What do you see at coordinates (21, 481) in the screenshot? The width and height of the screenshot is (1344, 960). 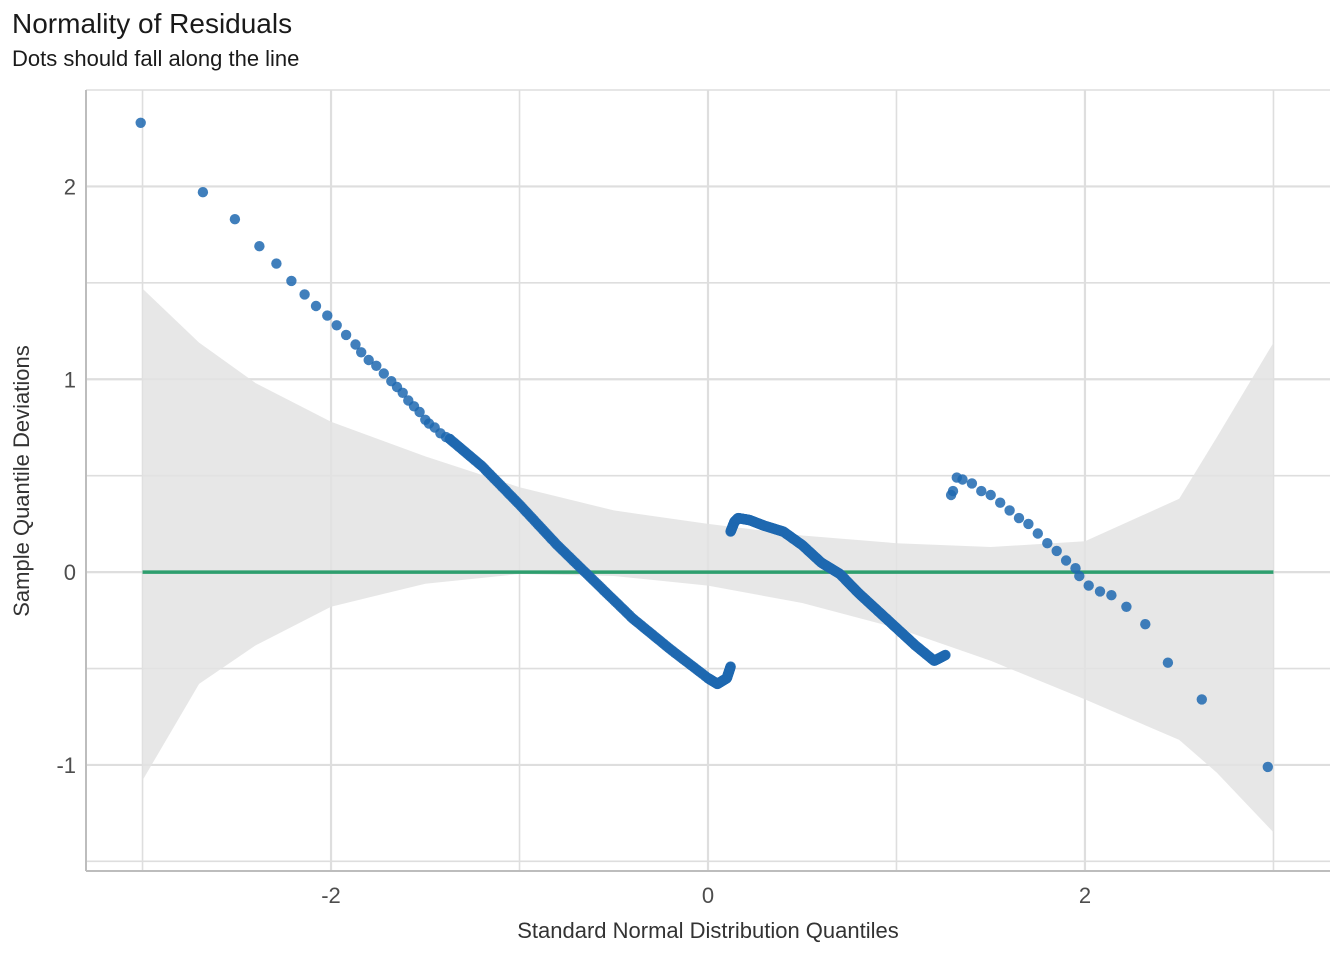 I see `y-axis-label: Sample Quantile Deviations` at bounding box center [21, 481].